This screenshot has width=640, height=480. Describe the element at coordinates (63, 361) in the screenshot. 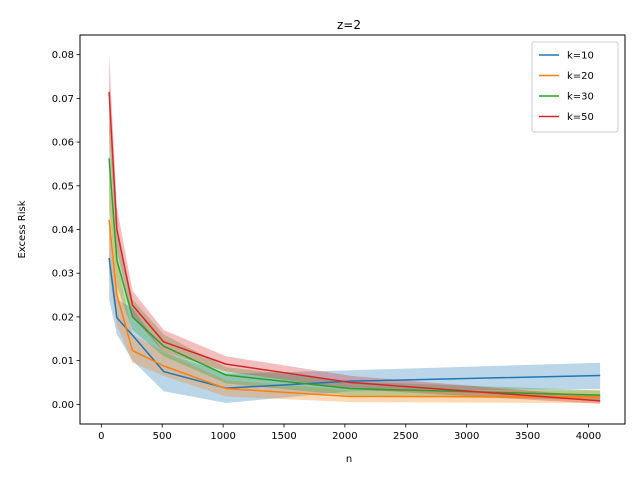

I see `y-tick-label: 0.01` at that location.